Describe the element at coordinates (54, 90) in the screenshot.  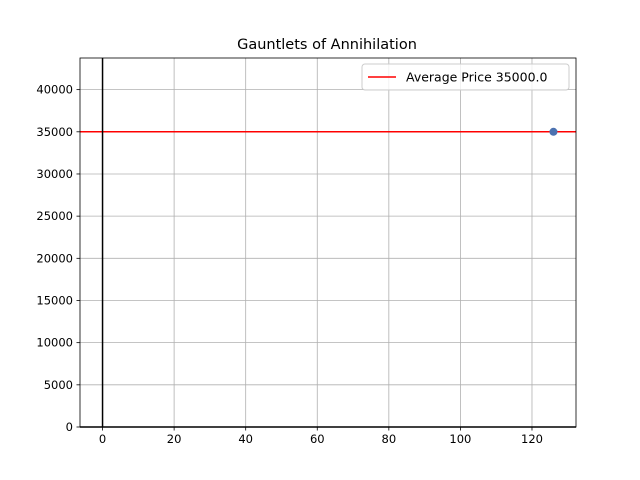
I see `y-tick-label: 40000` at that location.